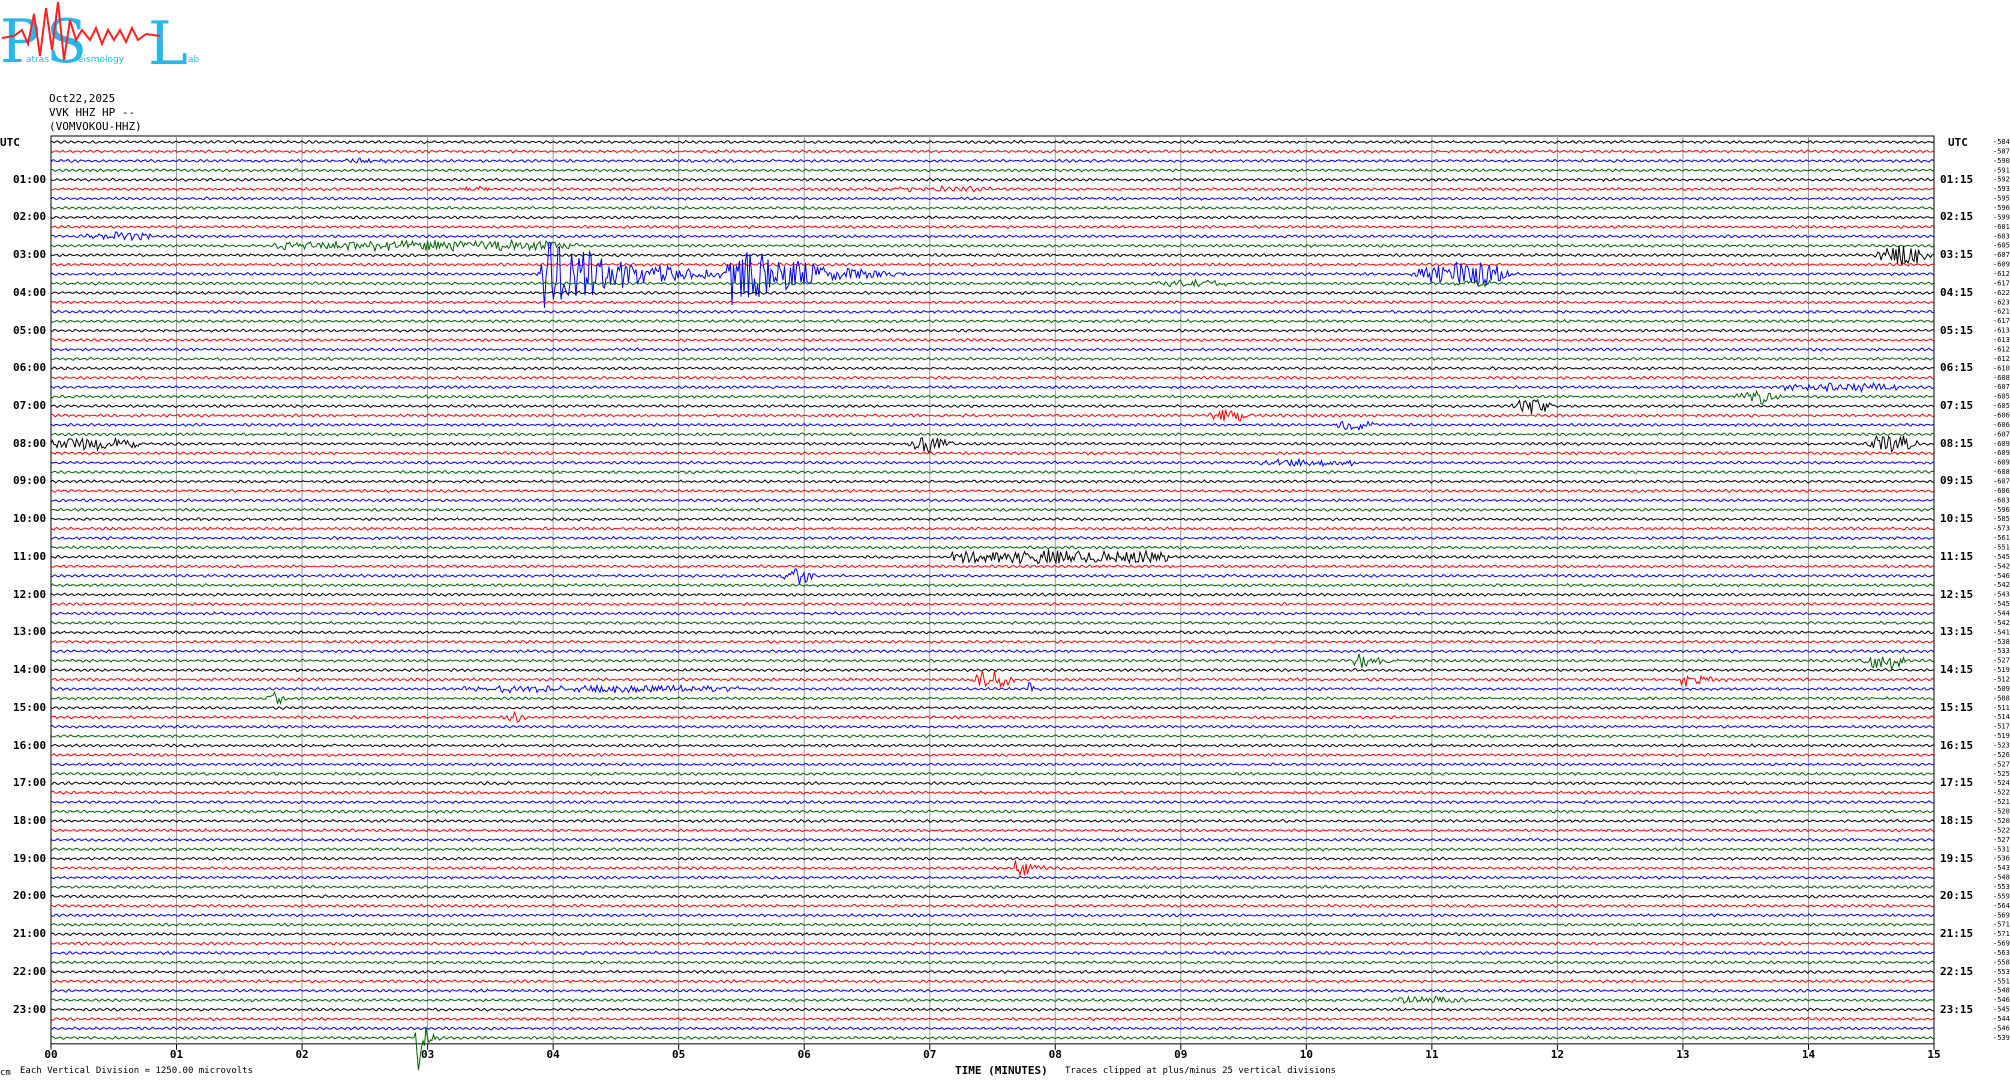  I want to click on trace-offset-label: -5921, so click(2001, 180).